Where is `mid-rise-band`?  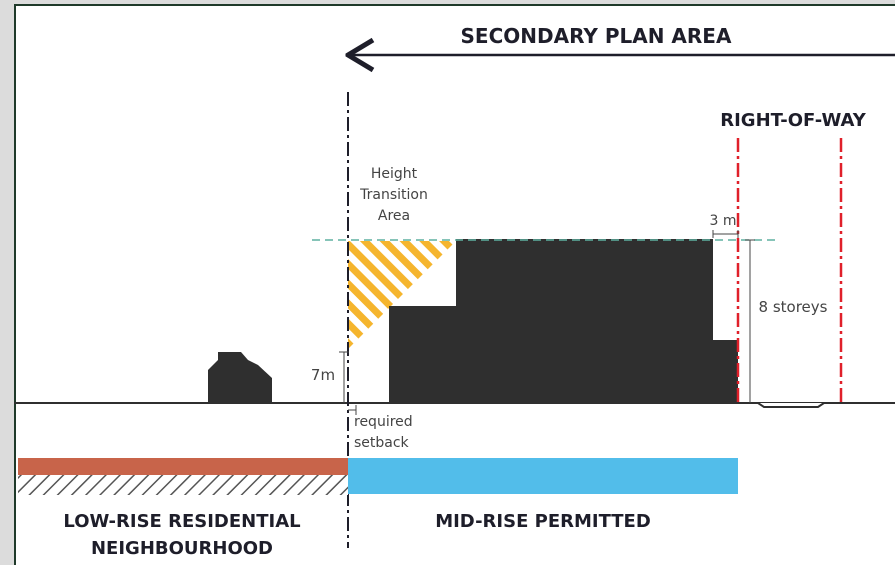
mid-rise-band is located at coordinates (543, 476).